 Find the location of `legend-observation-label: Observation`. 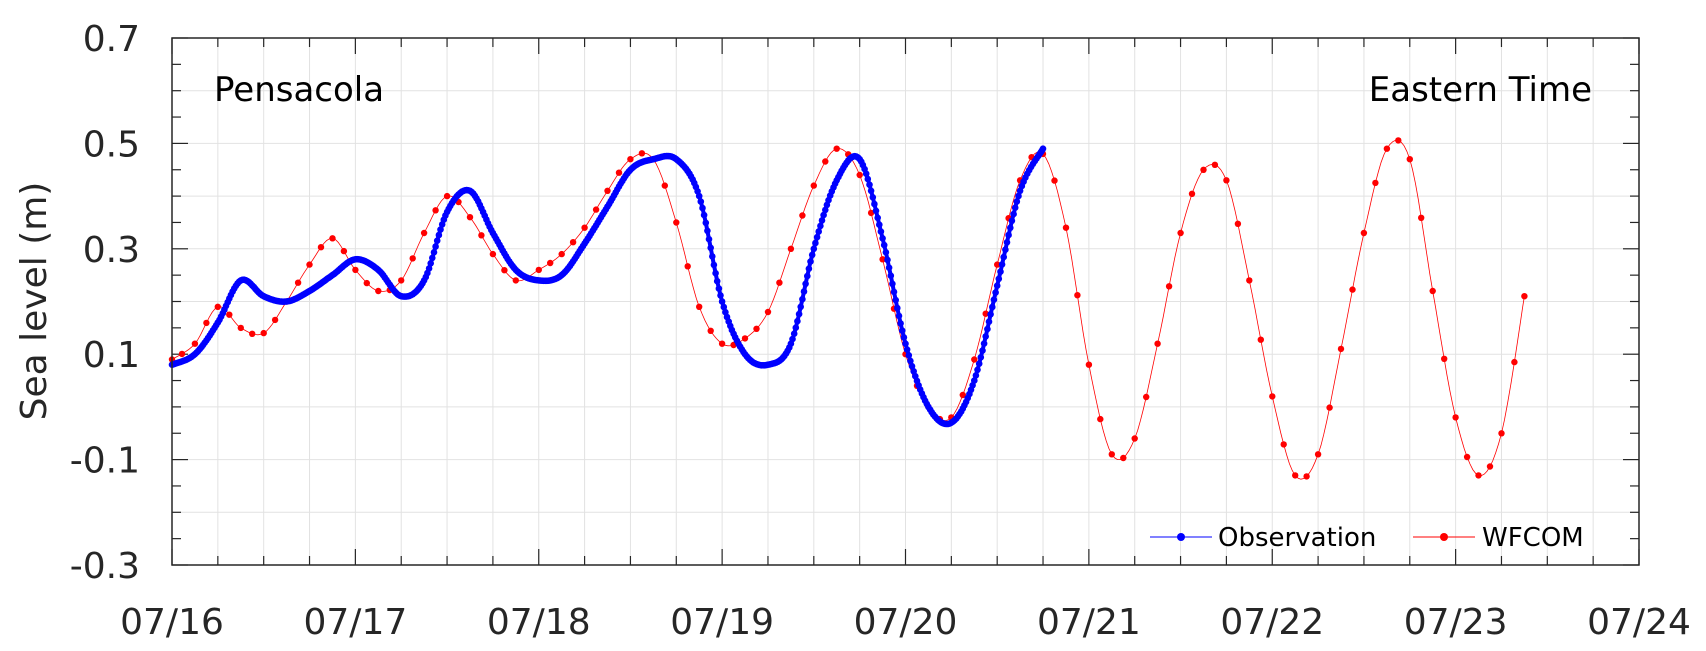

legend-observation-label: Observation is located at coordinates (1297, 538).